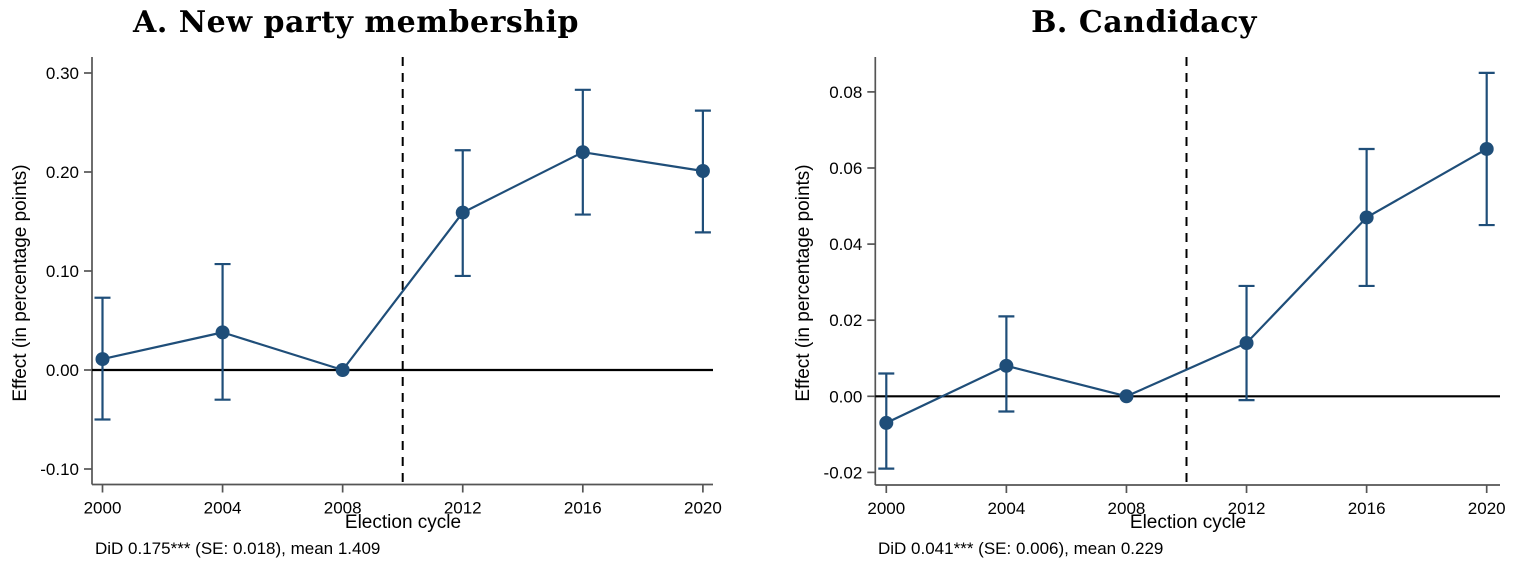 The width and height of the screenshot is (1515, 561). Describe the element at coordinates (1188, 522) in the screenshot. I see `panel-b-x-axis-label: Election cycle` at that location.